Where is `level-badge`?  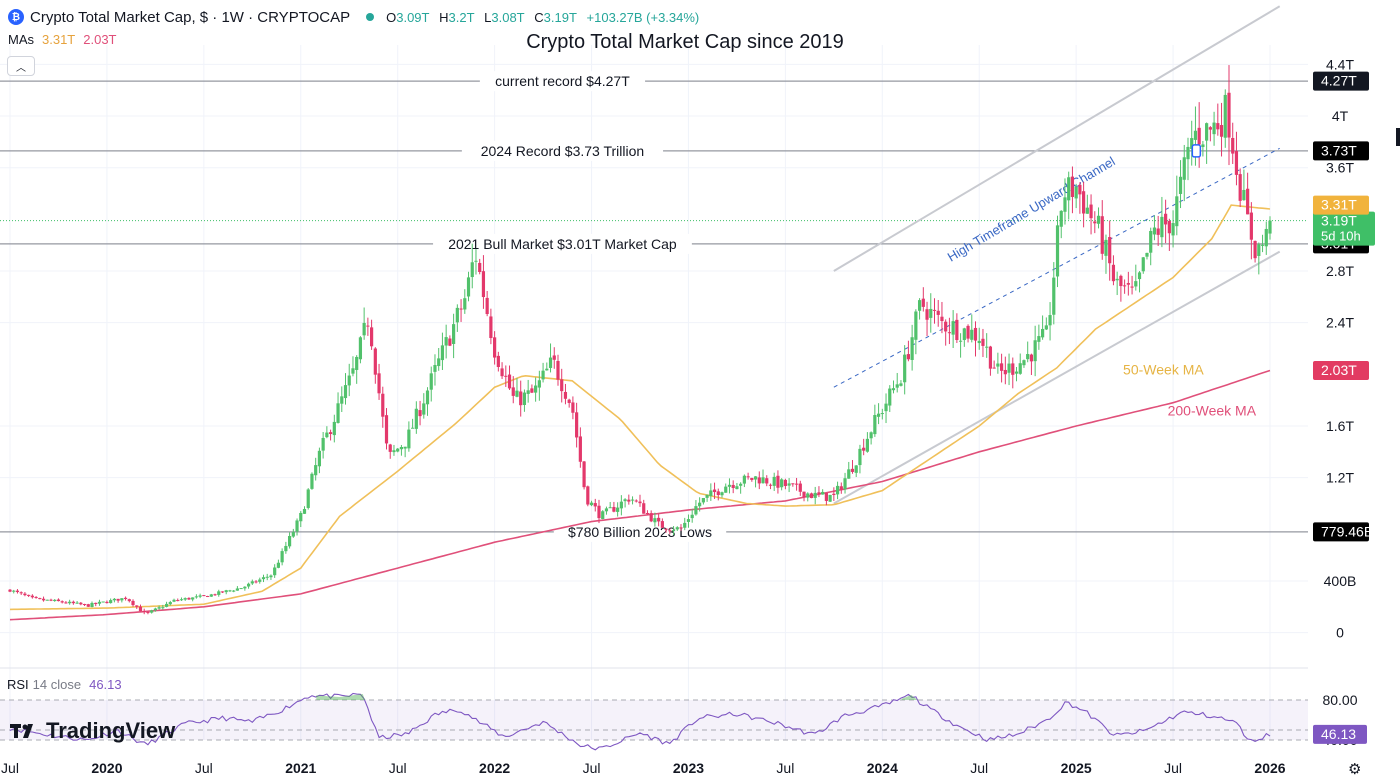
level-badge is located at coordinates (1341, 532).